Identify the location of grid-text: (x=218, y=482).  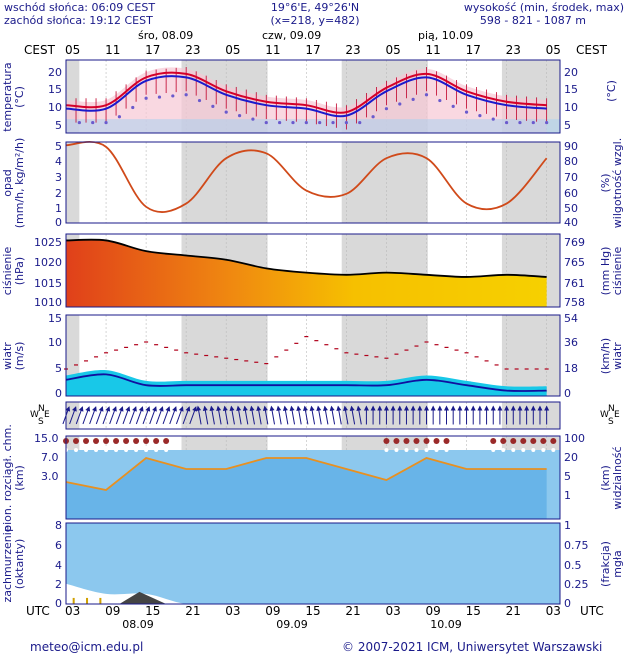
(315, 20).